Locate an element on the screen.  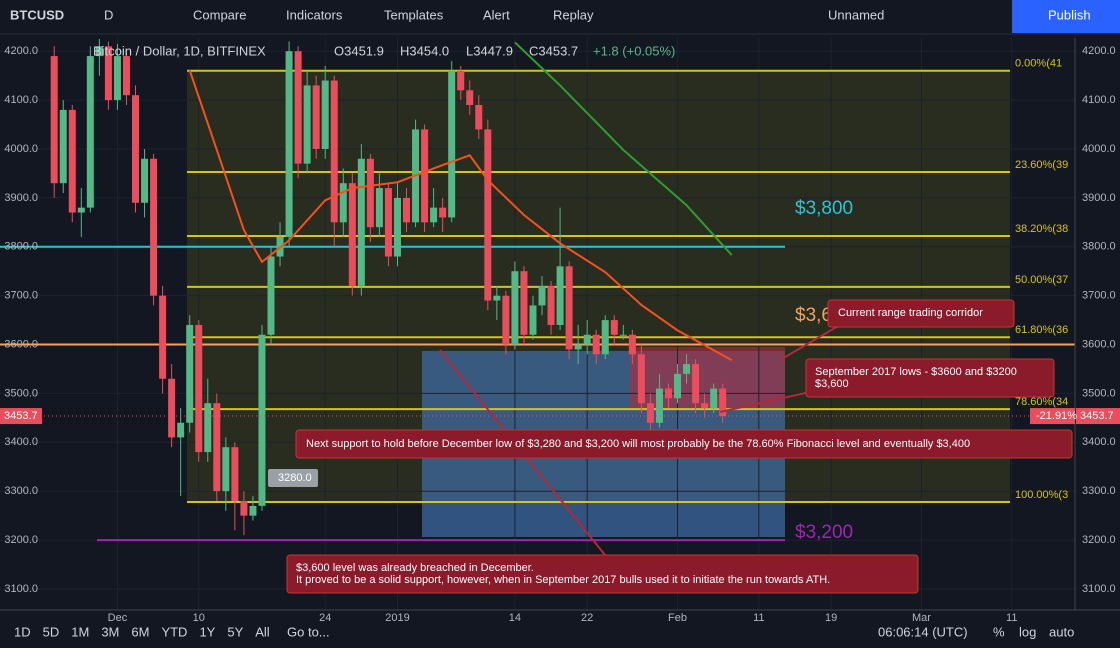
toolbar-item: Alert is located at coordinates (496, 14).